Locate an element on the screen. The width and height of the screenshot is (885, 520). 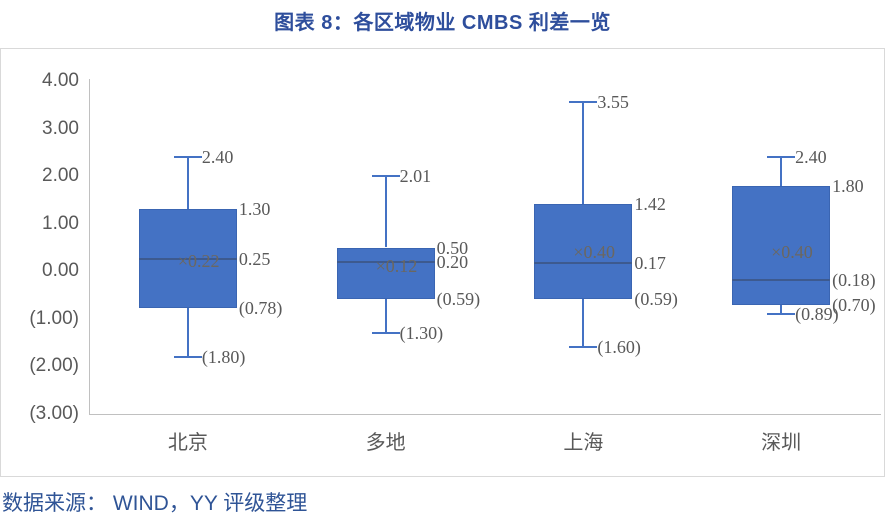
category-label: 上海 is located at coordinates (583, 443).